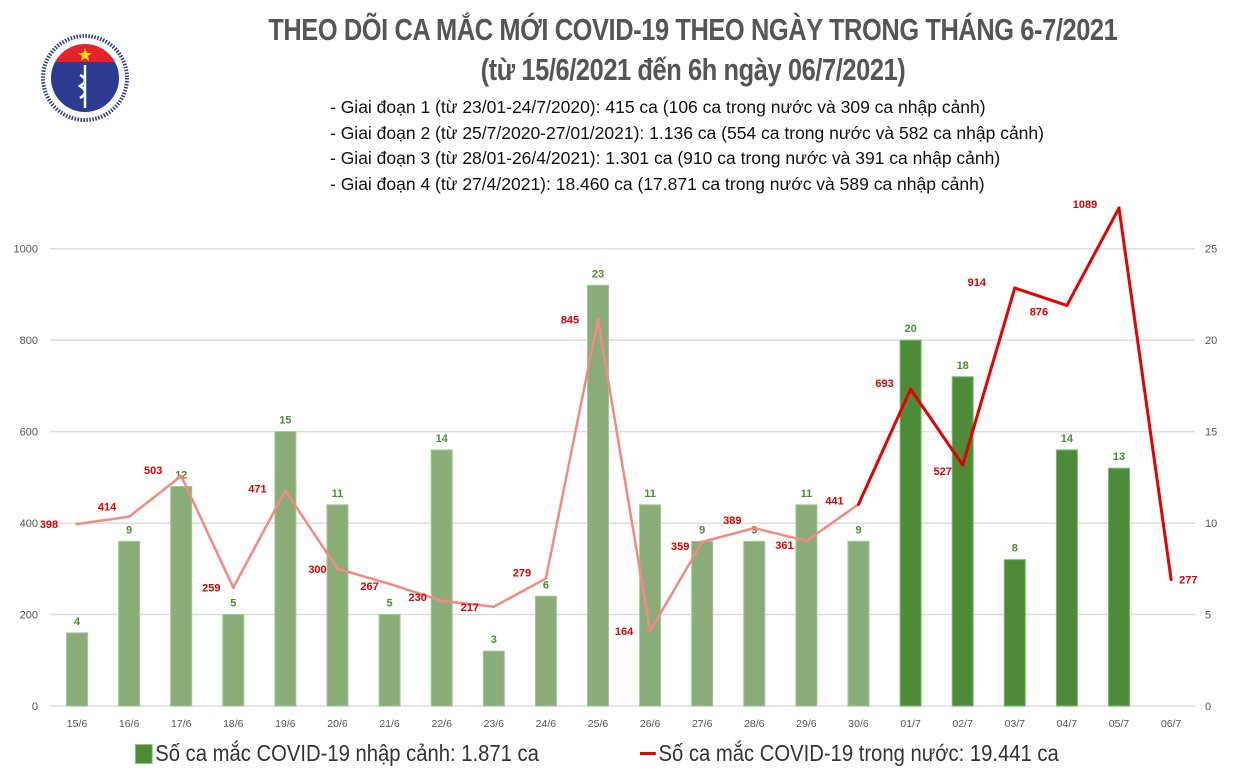 The height and width of the screenshot is (781, 1242). Describe the element at coordinates (390, 604) in the screenshot. I see `bar-data-label: 5` at that location.